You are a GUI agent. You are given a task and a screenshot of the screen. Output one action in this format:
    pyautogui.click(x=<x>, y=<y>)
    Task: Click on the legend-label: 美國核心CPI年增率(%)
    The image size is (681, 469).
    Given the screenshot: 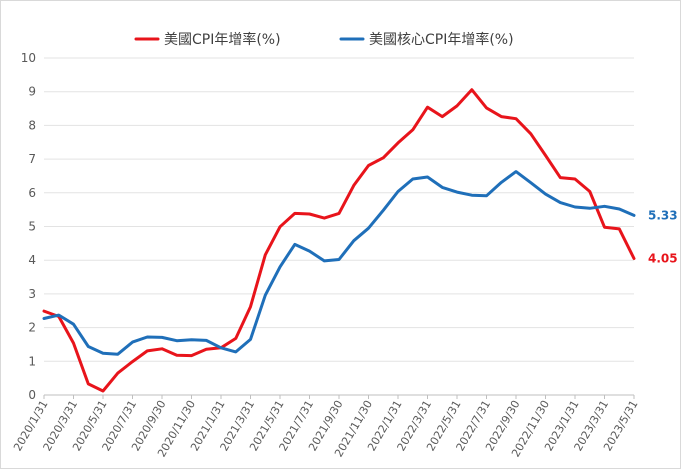 What is the action you would take?
    pyautogui.click(x=441, y=39)
    